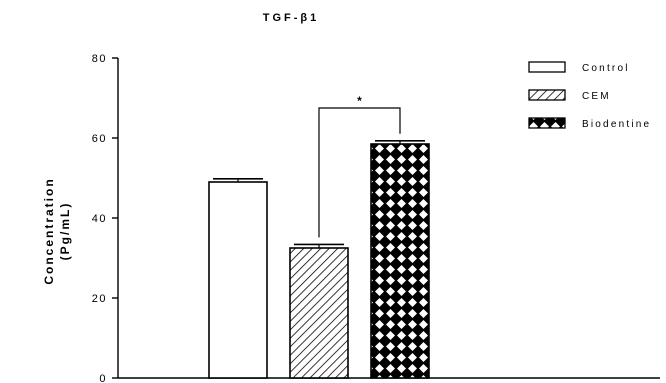  I want to click on error-bars, so click(319, 194).